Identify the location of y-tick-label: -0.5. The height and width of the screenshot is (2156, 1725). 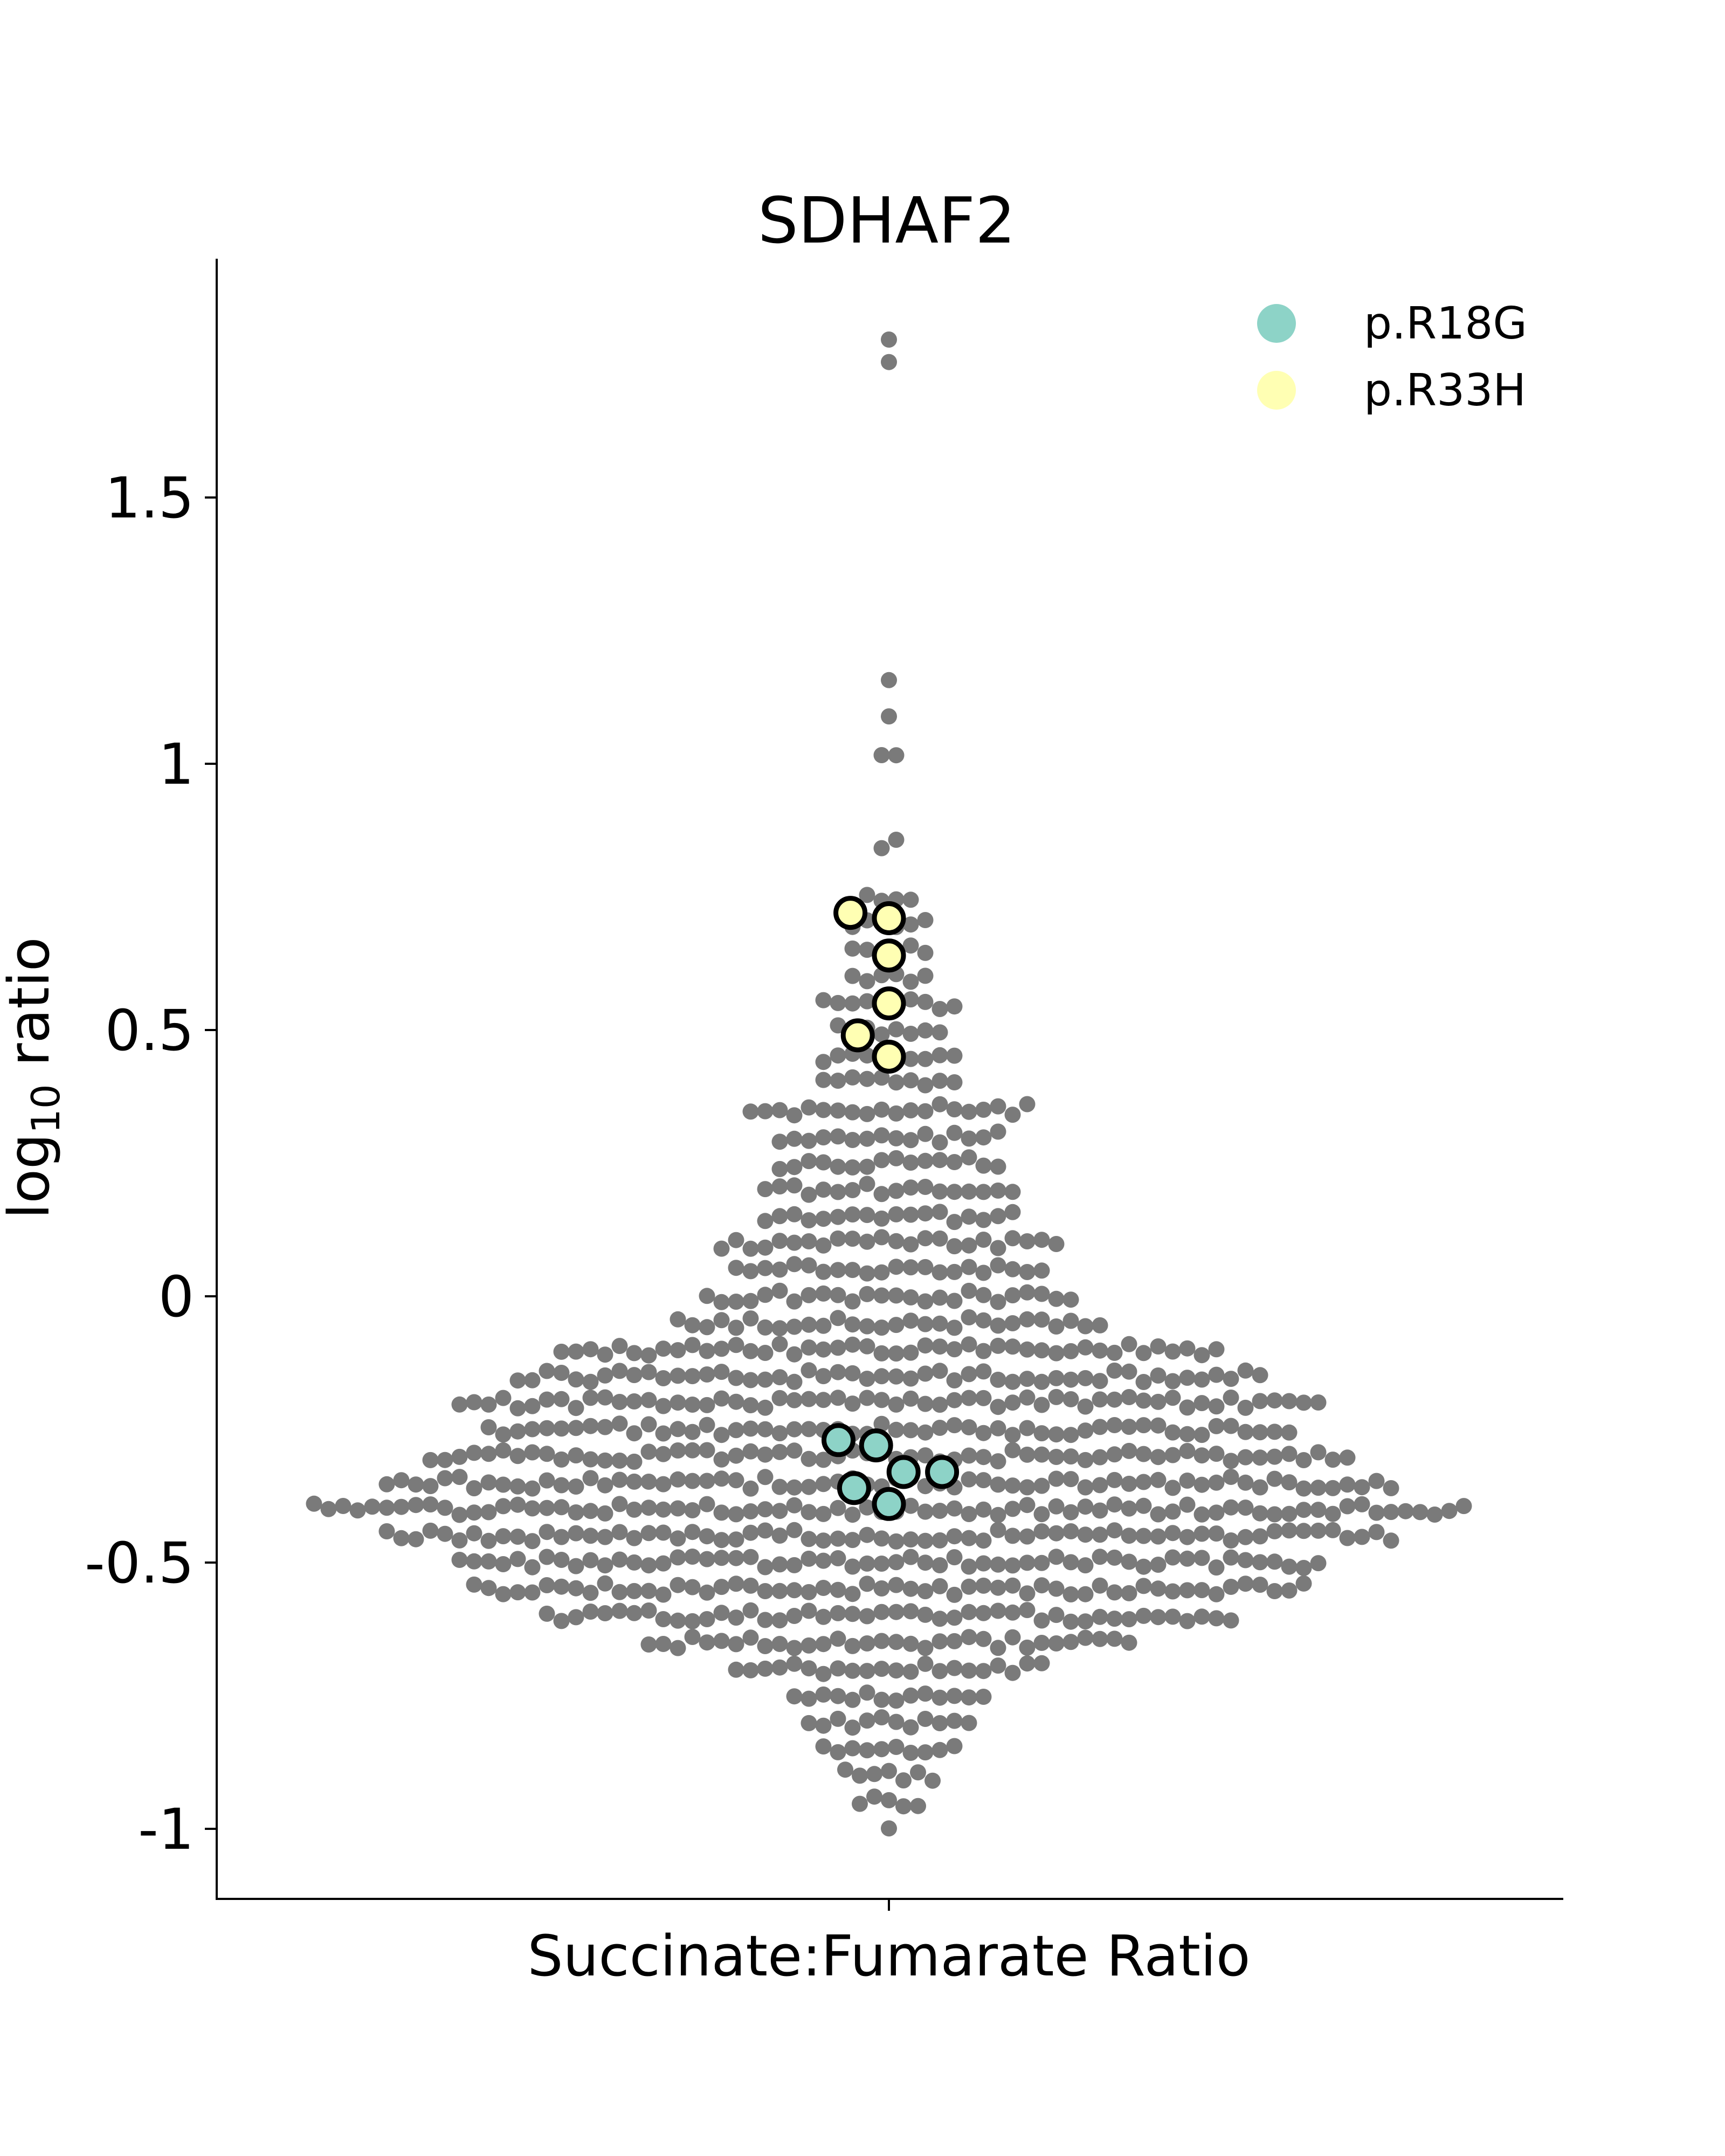
(139, 1563).